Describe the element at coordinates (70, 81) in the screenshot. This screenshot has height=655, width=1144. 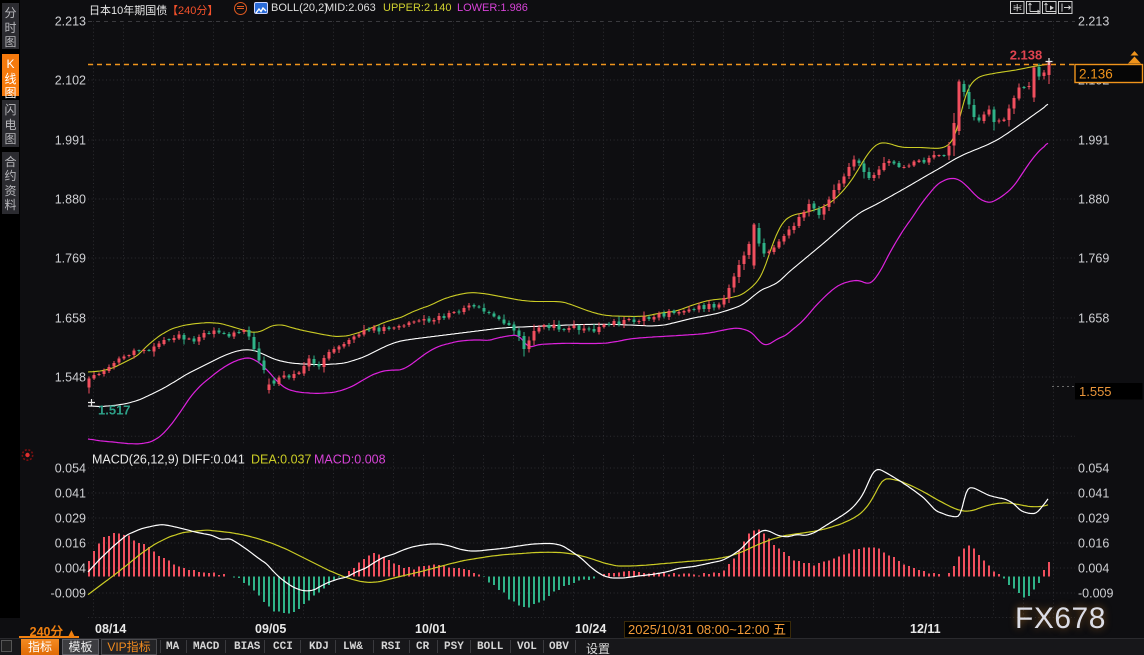
I see `svg-text: 2.102` at that location.